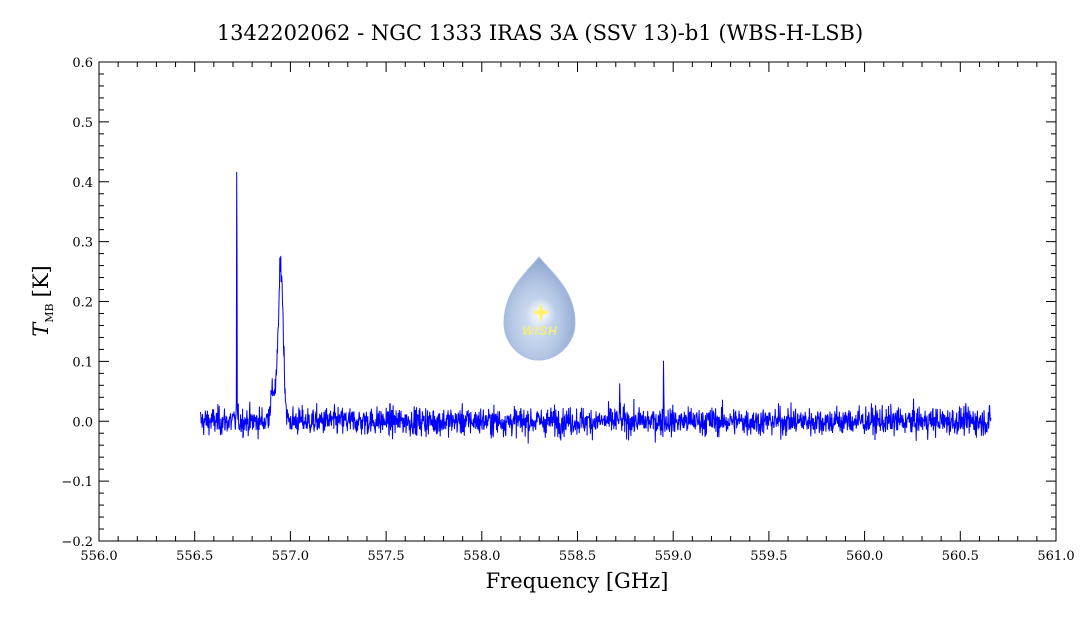 The height and width of the screenshot is (618, 1080). Describe the element at coordinates (385, 556) in the screenshot. I see `x-tick-label: 557.5` at that location.